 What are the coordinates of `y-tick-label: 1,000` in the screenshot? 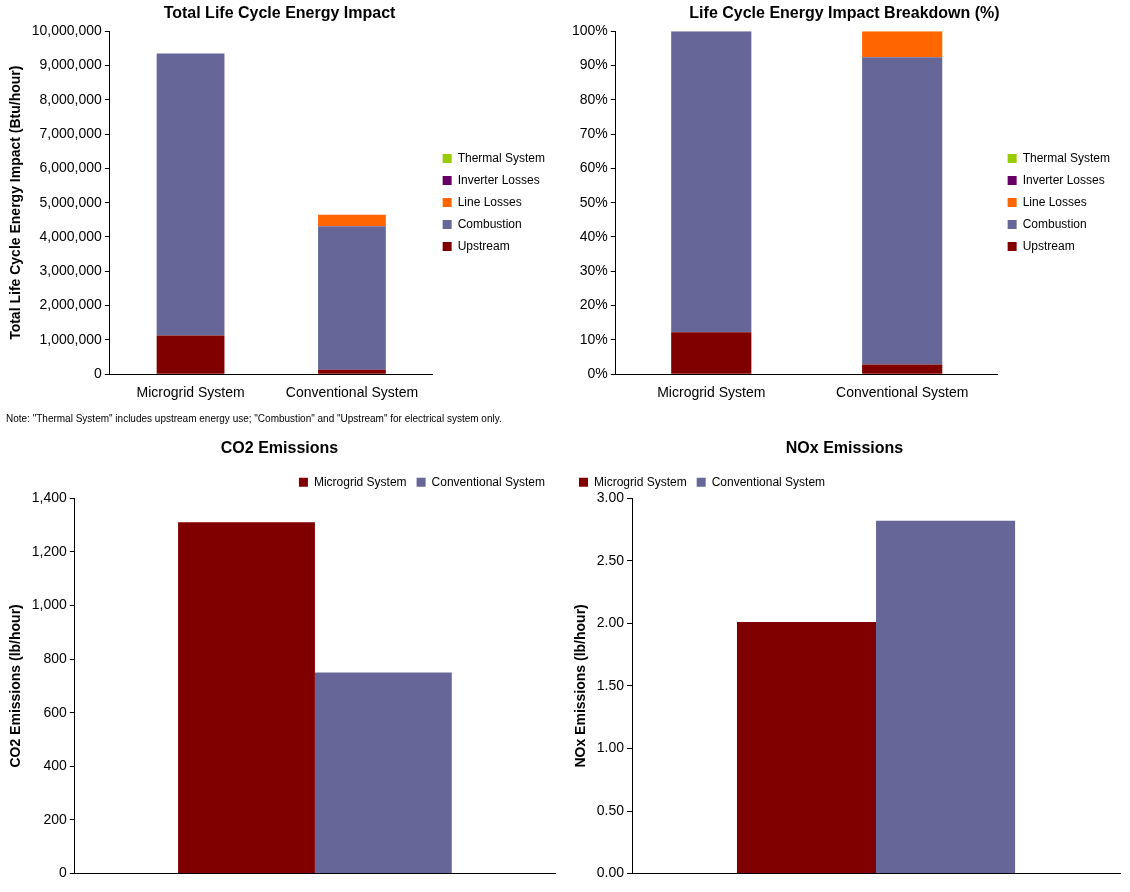 It's located at (49, 604).